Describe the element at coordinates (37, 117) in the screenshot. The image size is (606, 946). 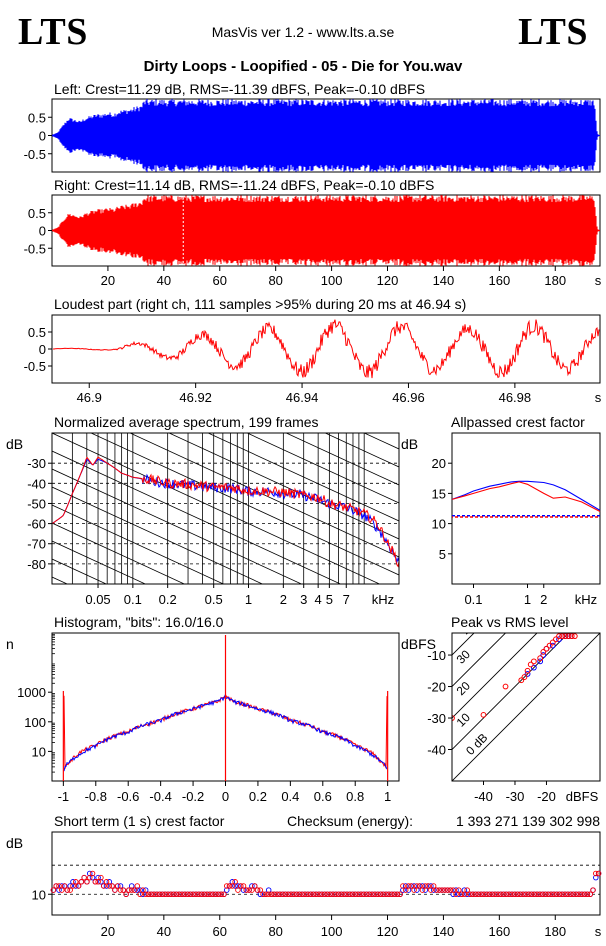
I see `left-ytick-label: 0.5` at that location.